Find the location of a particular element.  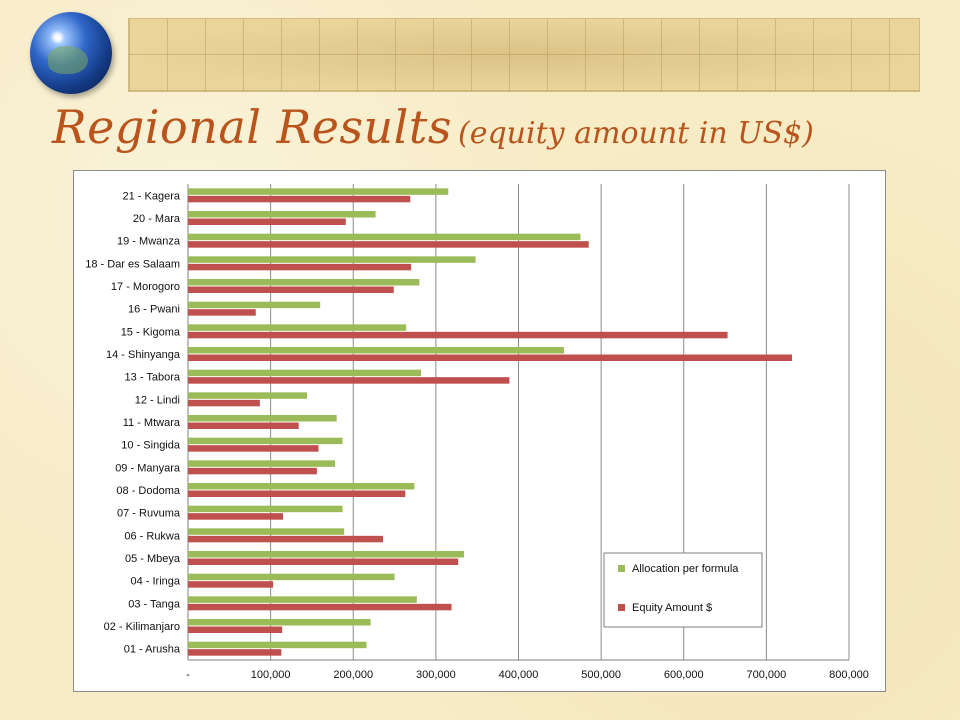

slide-title: Regional Results (equity amount in US$) is located at coordinates (433, 127).